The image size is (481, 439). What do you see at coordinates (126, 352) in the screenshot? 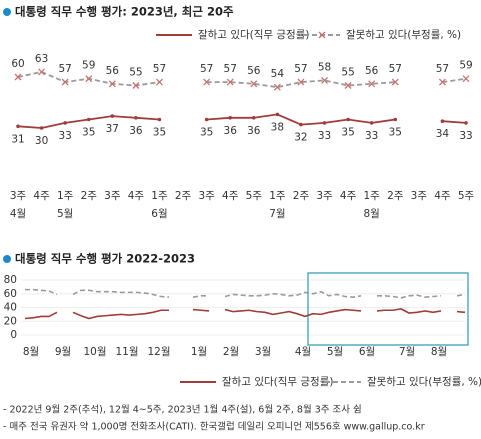
I see `x-tick-label: 11월` at bounding box center [126, 352].